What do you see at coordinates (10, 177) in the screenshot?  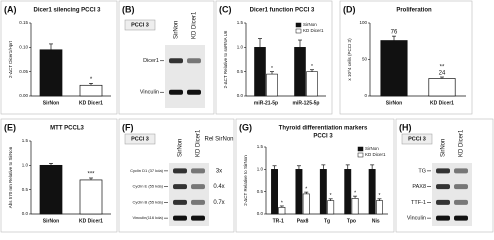 I see `y-axis-label: Abs 570 nm Relative to SirNon` at bounding box center [10, 177].